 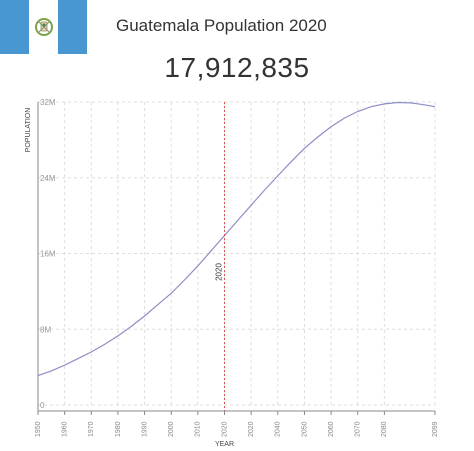 I want to click on x-tick-label: 2099, so click(x=435, y=429).